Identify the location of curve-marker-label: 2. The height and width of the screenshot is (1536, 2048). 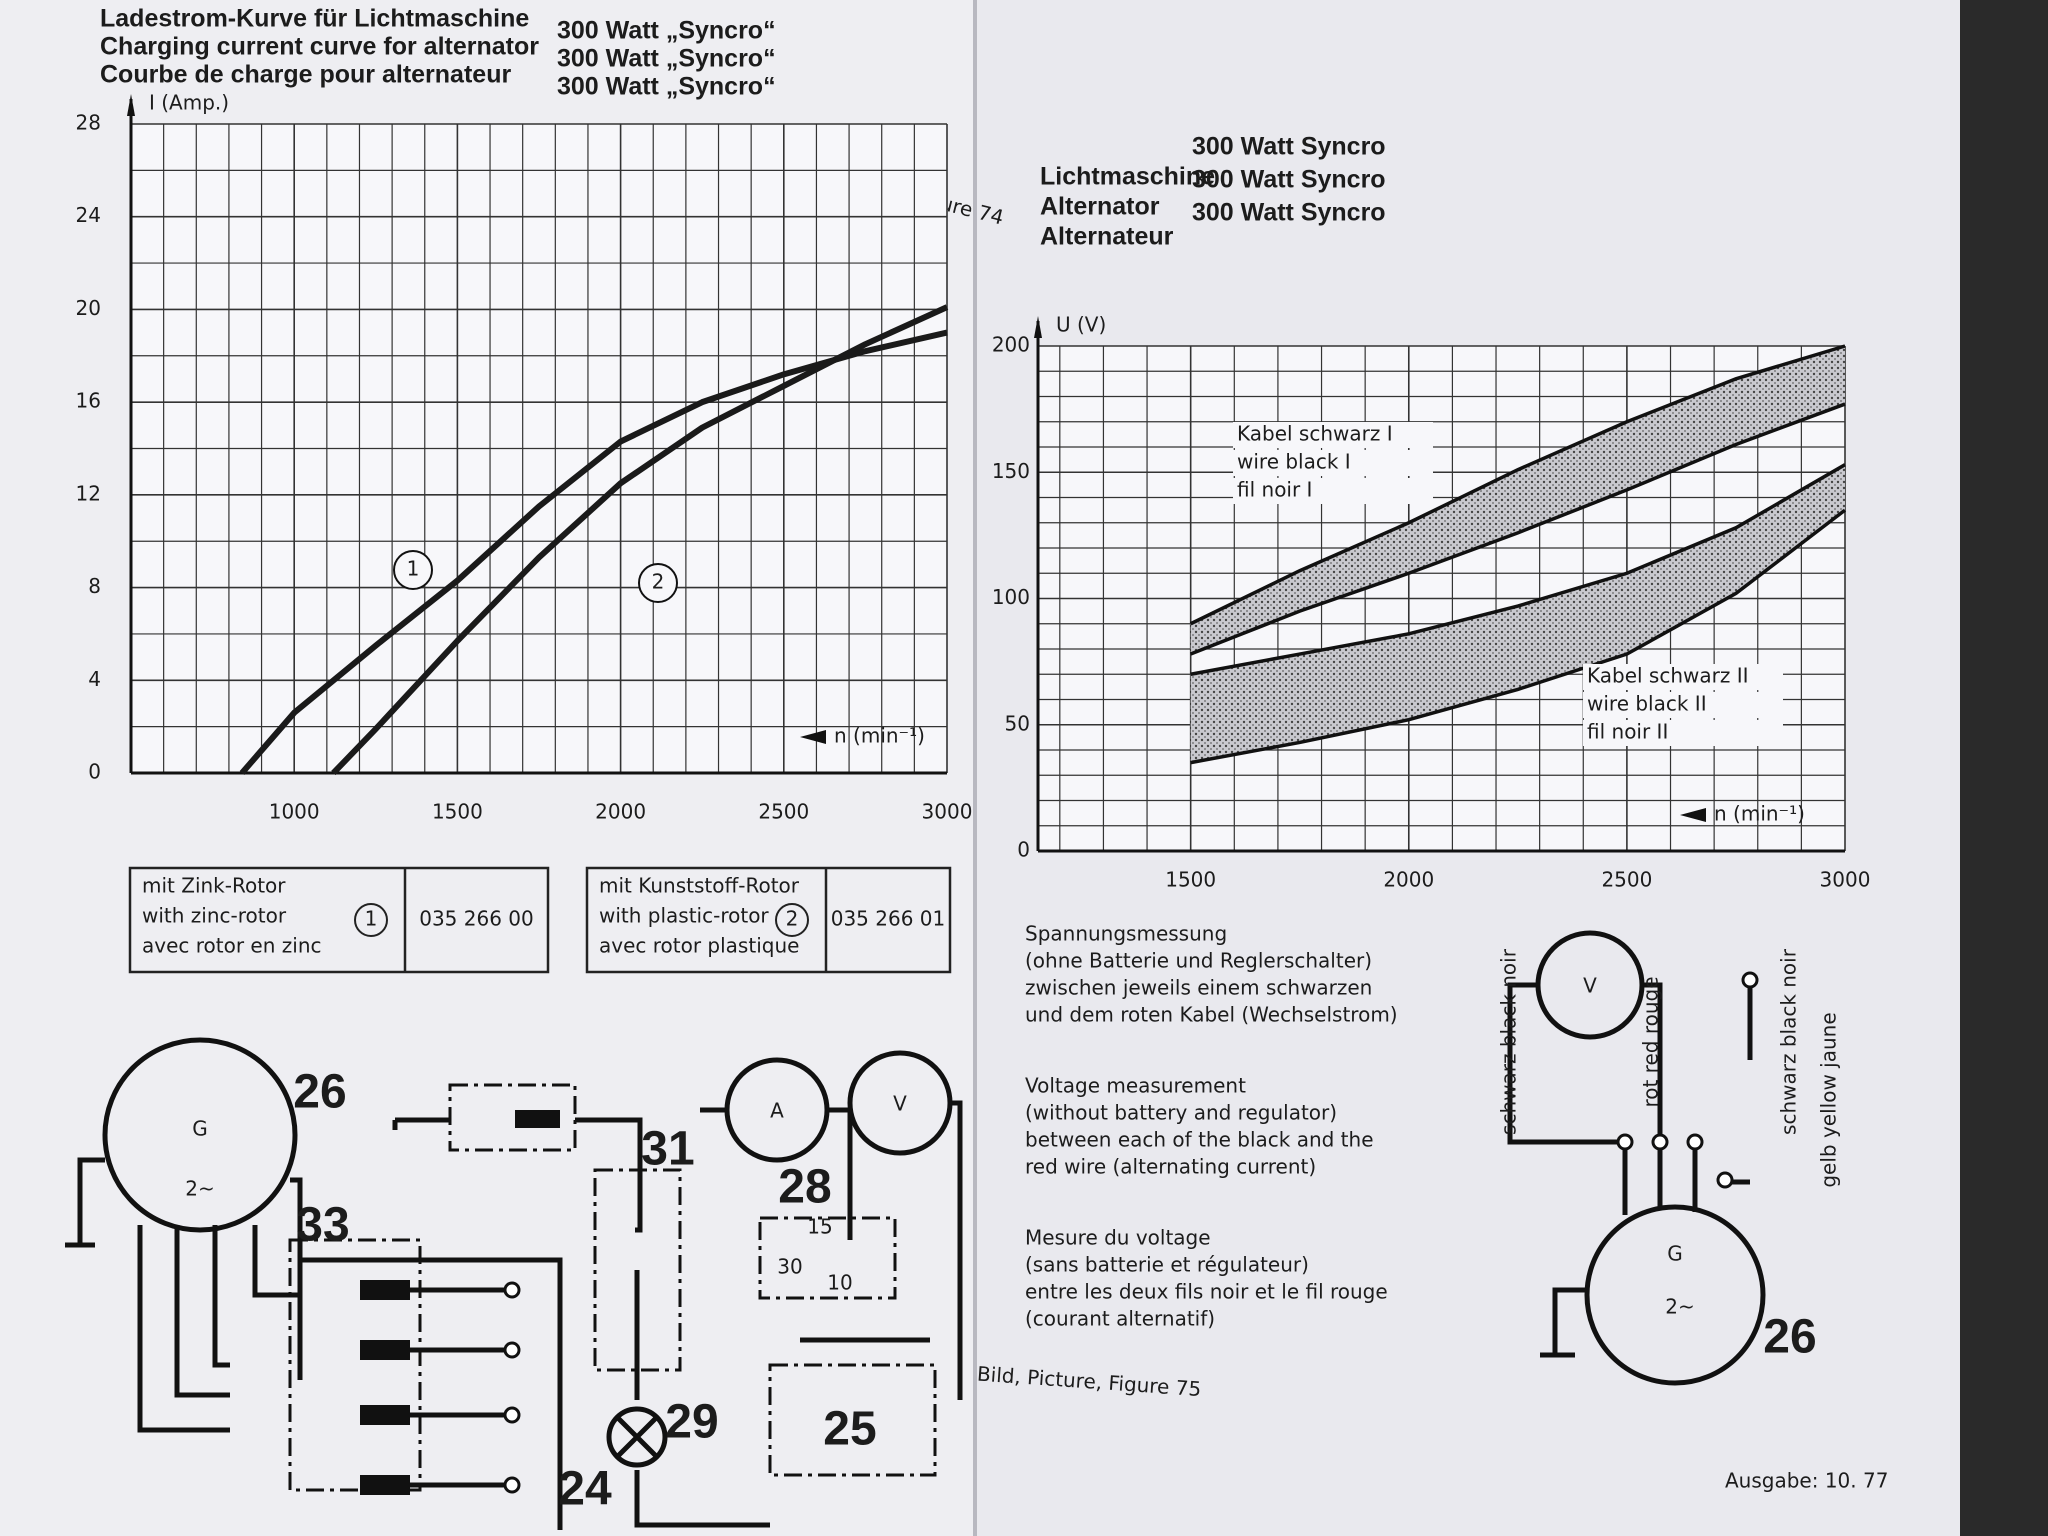
(658, 582).